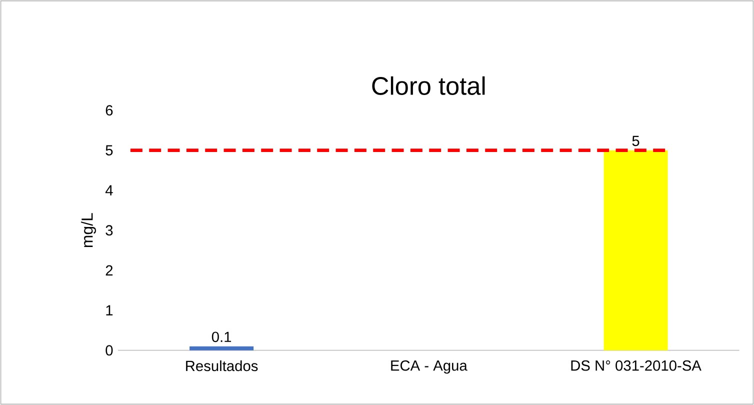 This screenshot has width=754, height=405. I want to click on y-tick-label: 5, so click(109, 150).